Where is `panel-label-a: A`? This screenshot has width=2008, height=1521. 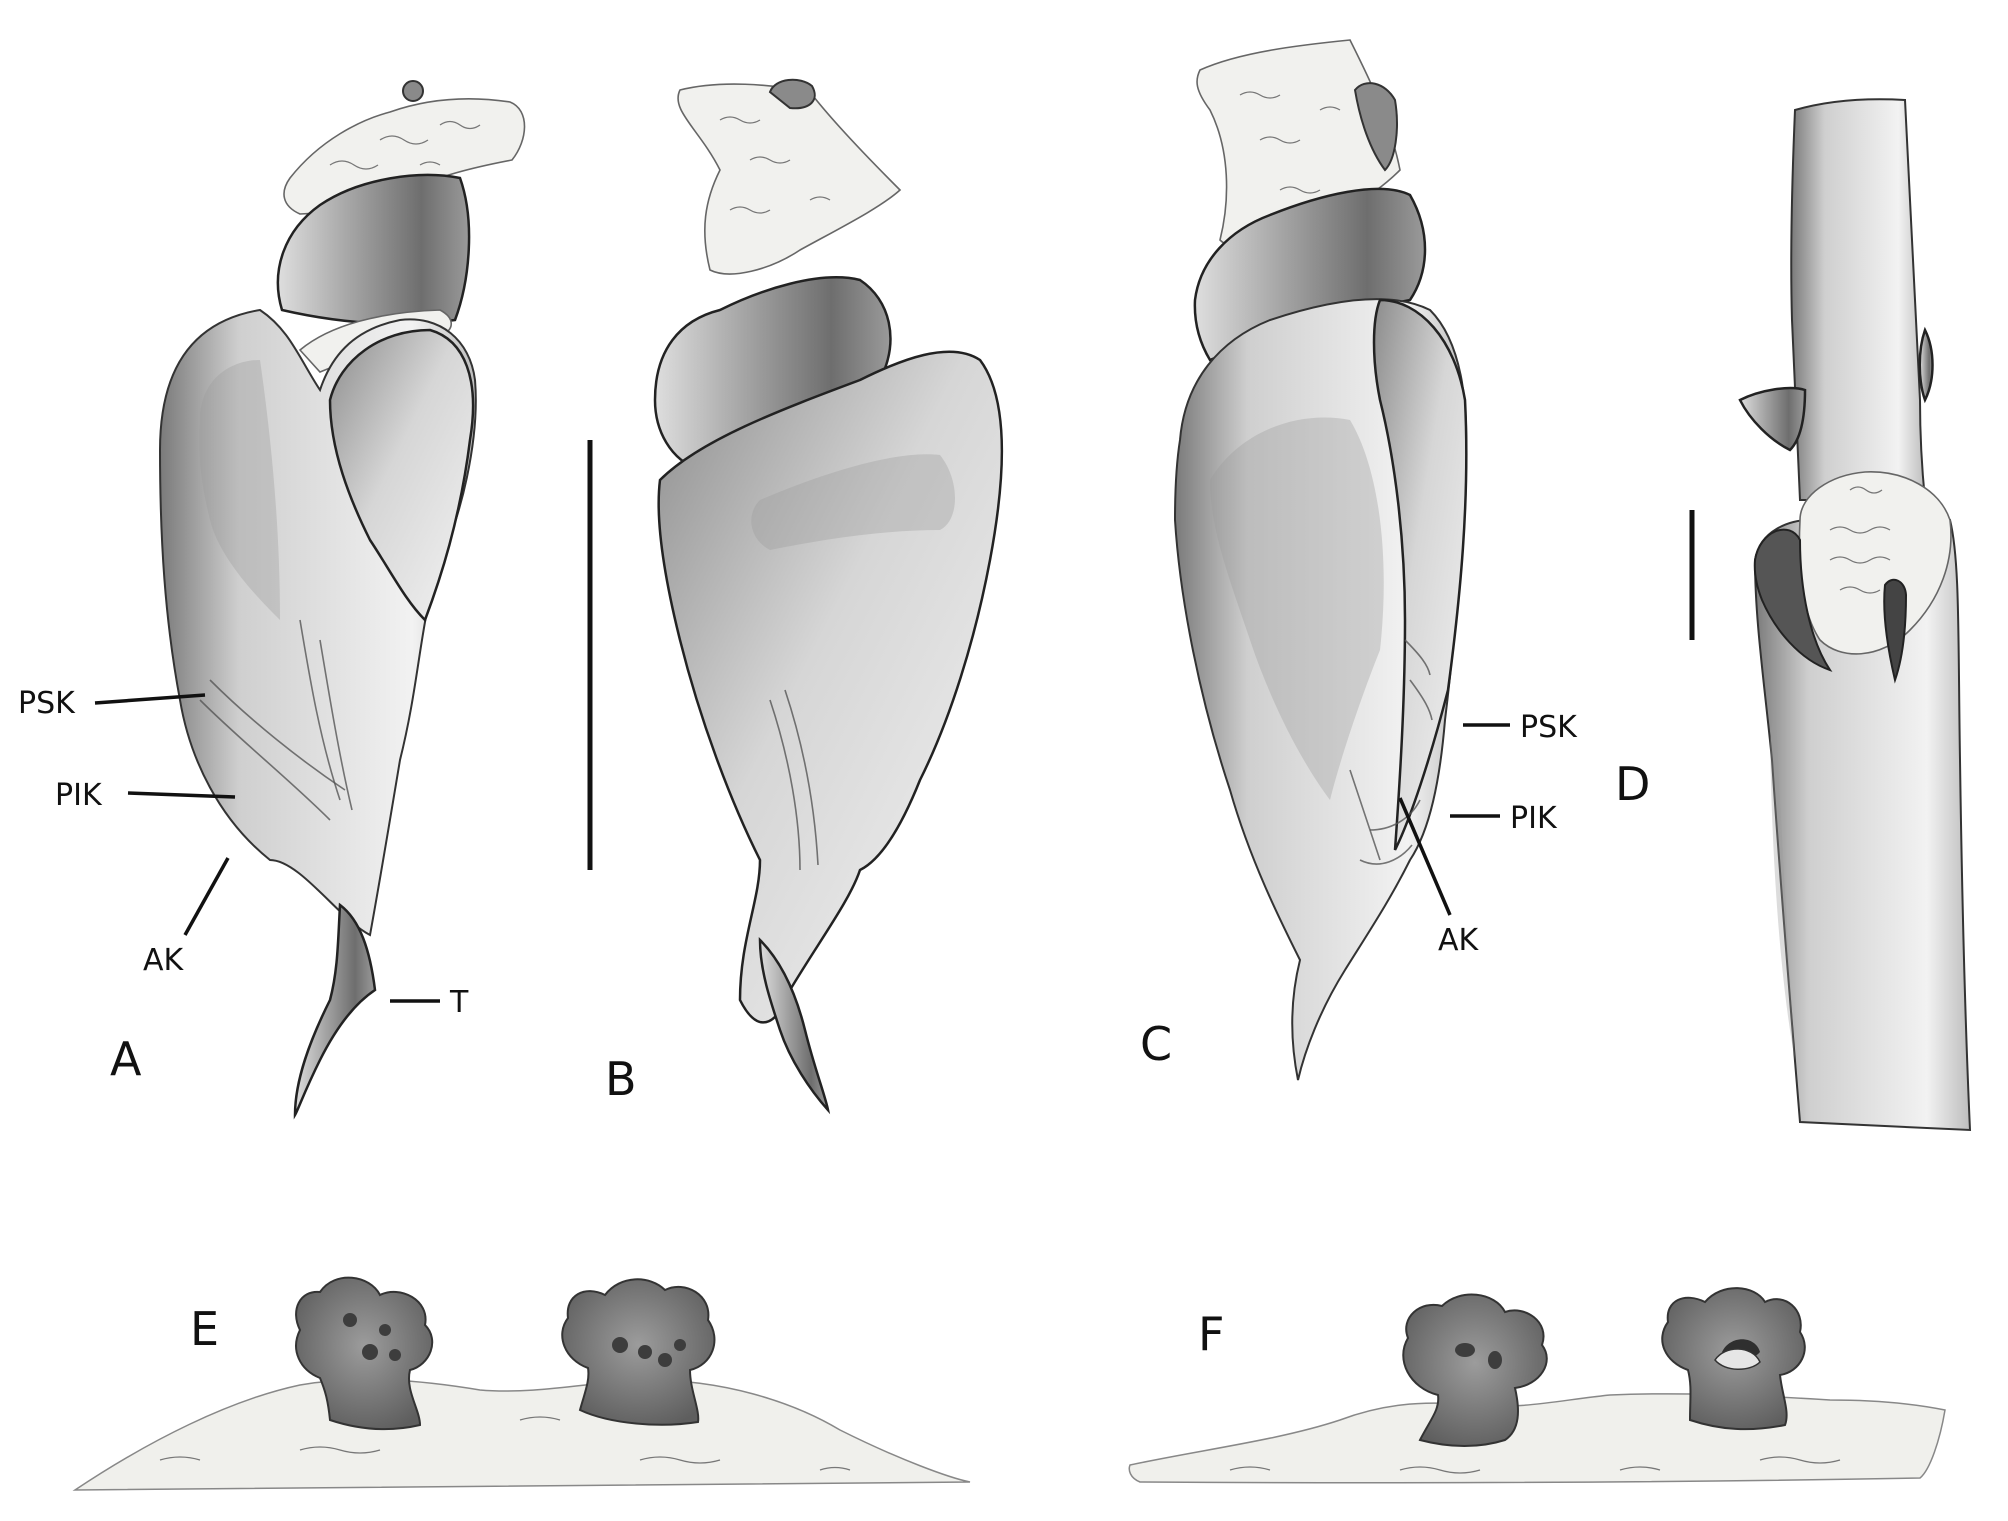 panel-label-a: A is located at coordinates (126, 1059).